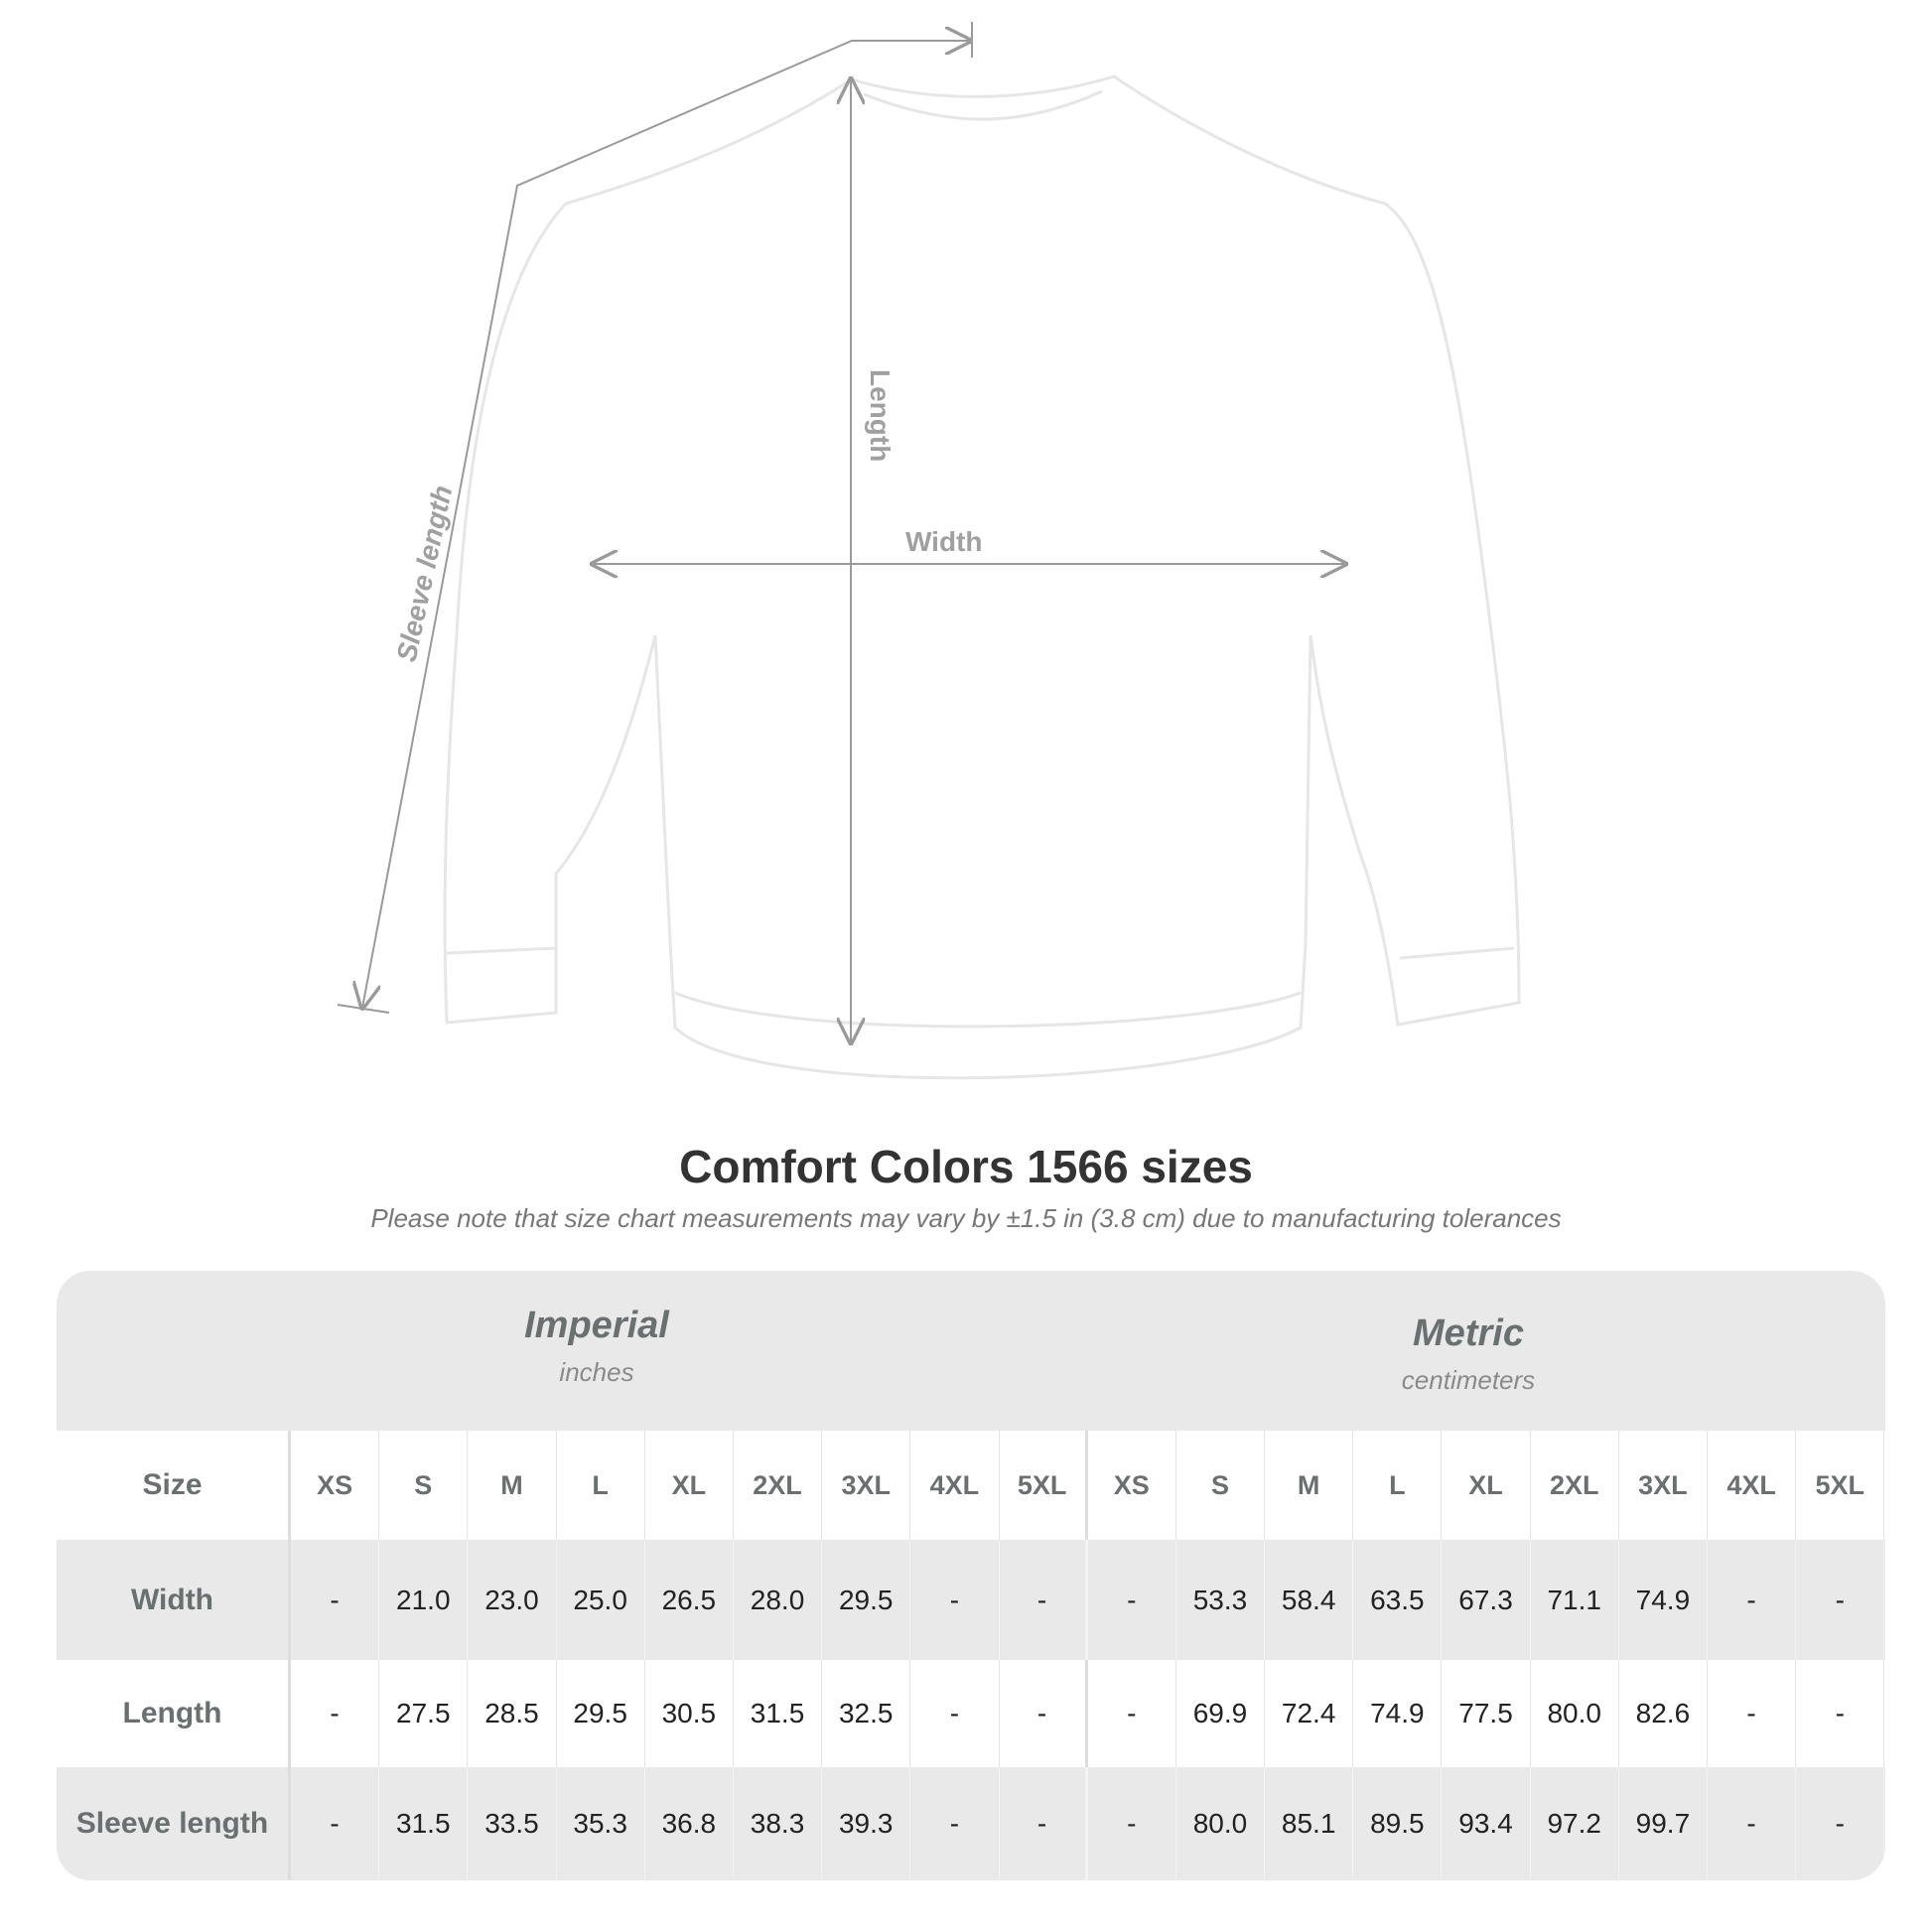 The width and height of the screenshot is (1932, 1932). I want to click on row-label: Width, so click(174, 1600).